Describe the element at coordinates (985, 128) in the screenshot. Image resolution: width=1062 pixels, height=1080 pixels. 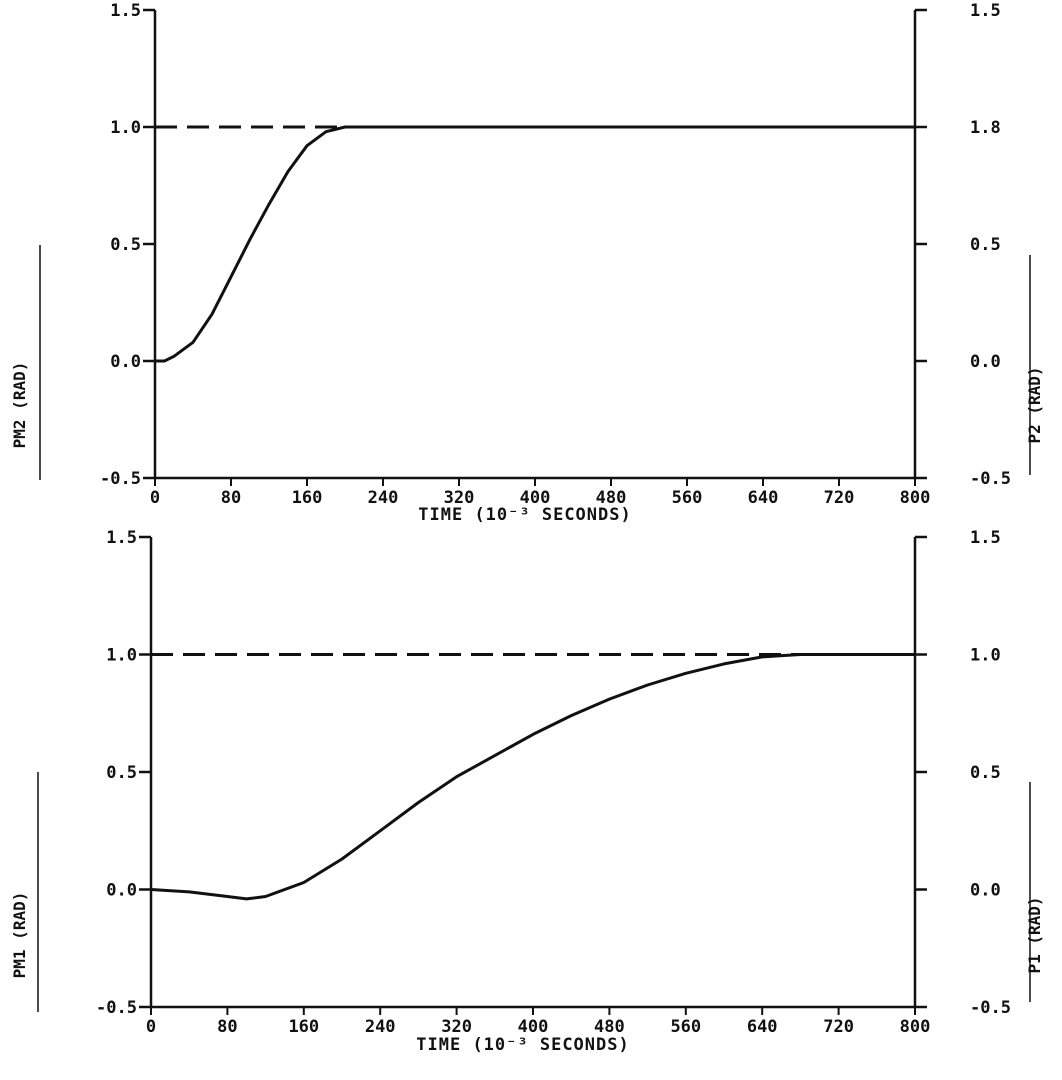
I see `y-tick-label-right: 1.8` at that location.